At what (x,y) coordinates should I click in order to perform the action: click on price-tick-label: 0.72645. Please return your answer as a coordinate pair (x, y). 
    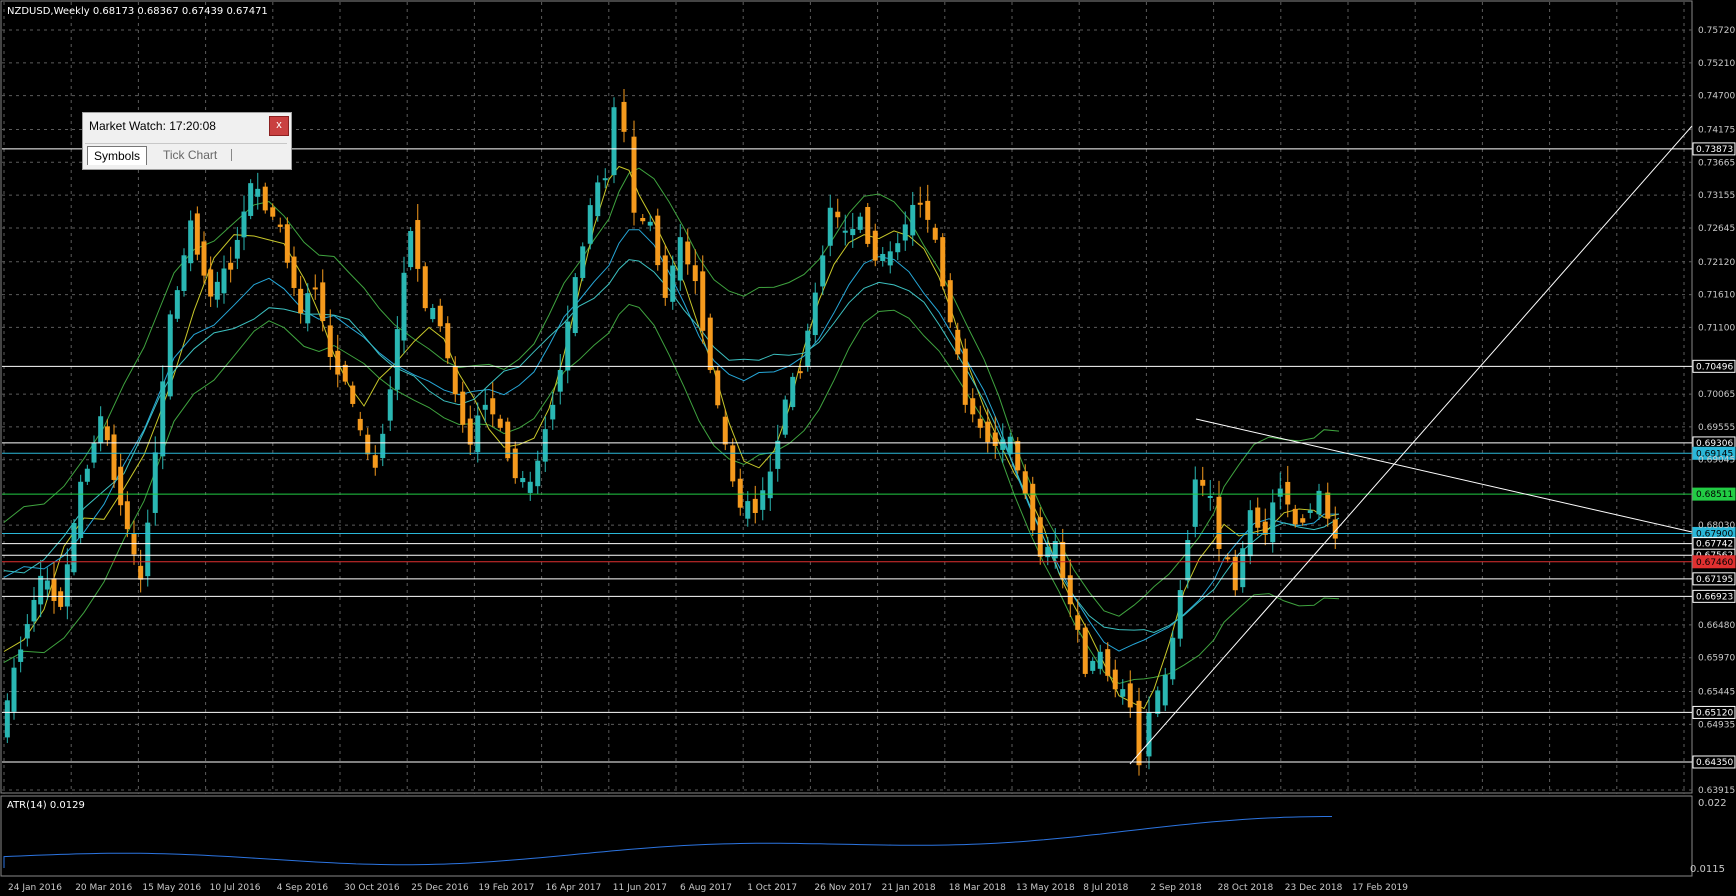
    Looking at the image, I should click on (1716, 229).